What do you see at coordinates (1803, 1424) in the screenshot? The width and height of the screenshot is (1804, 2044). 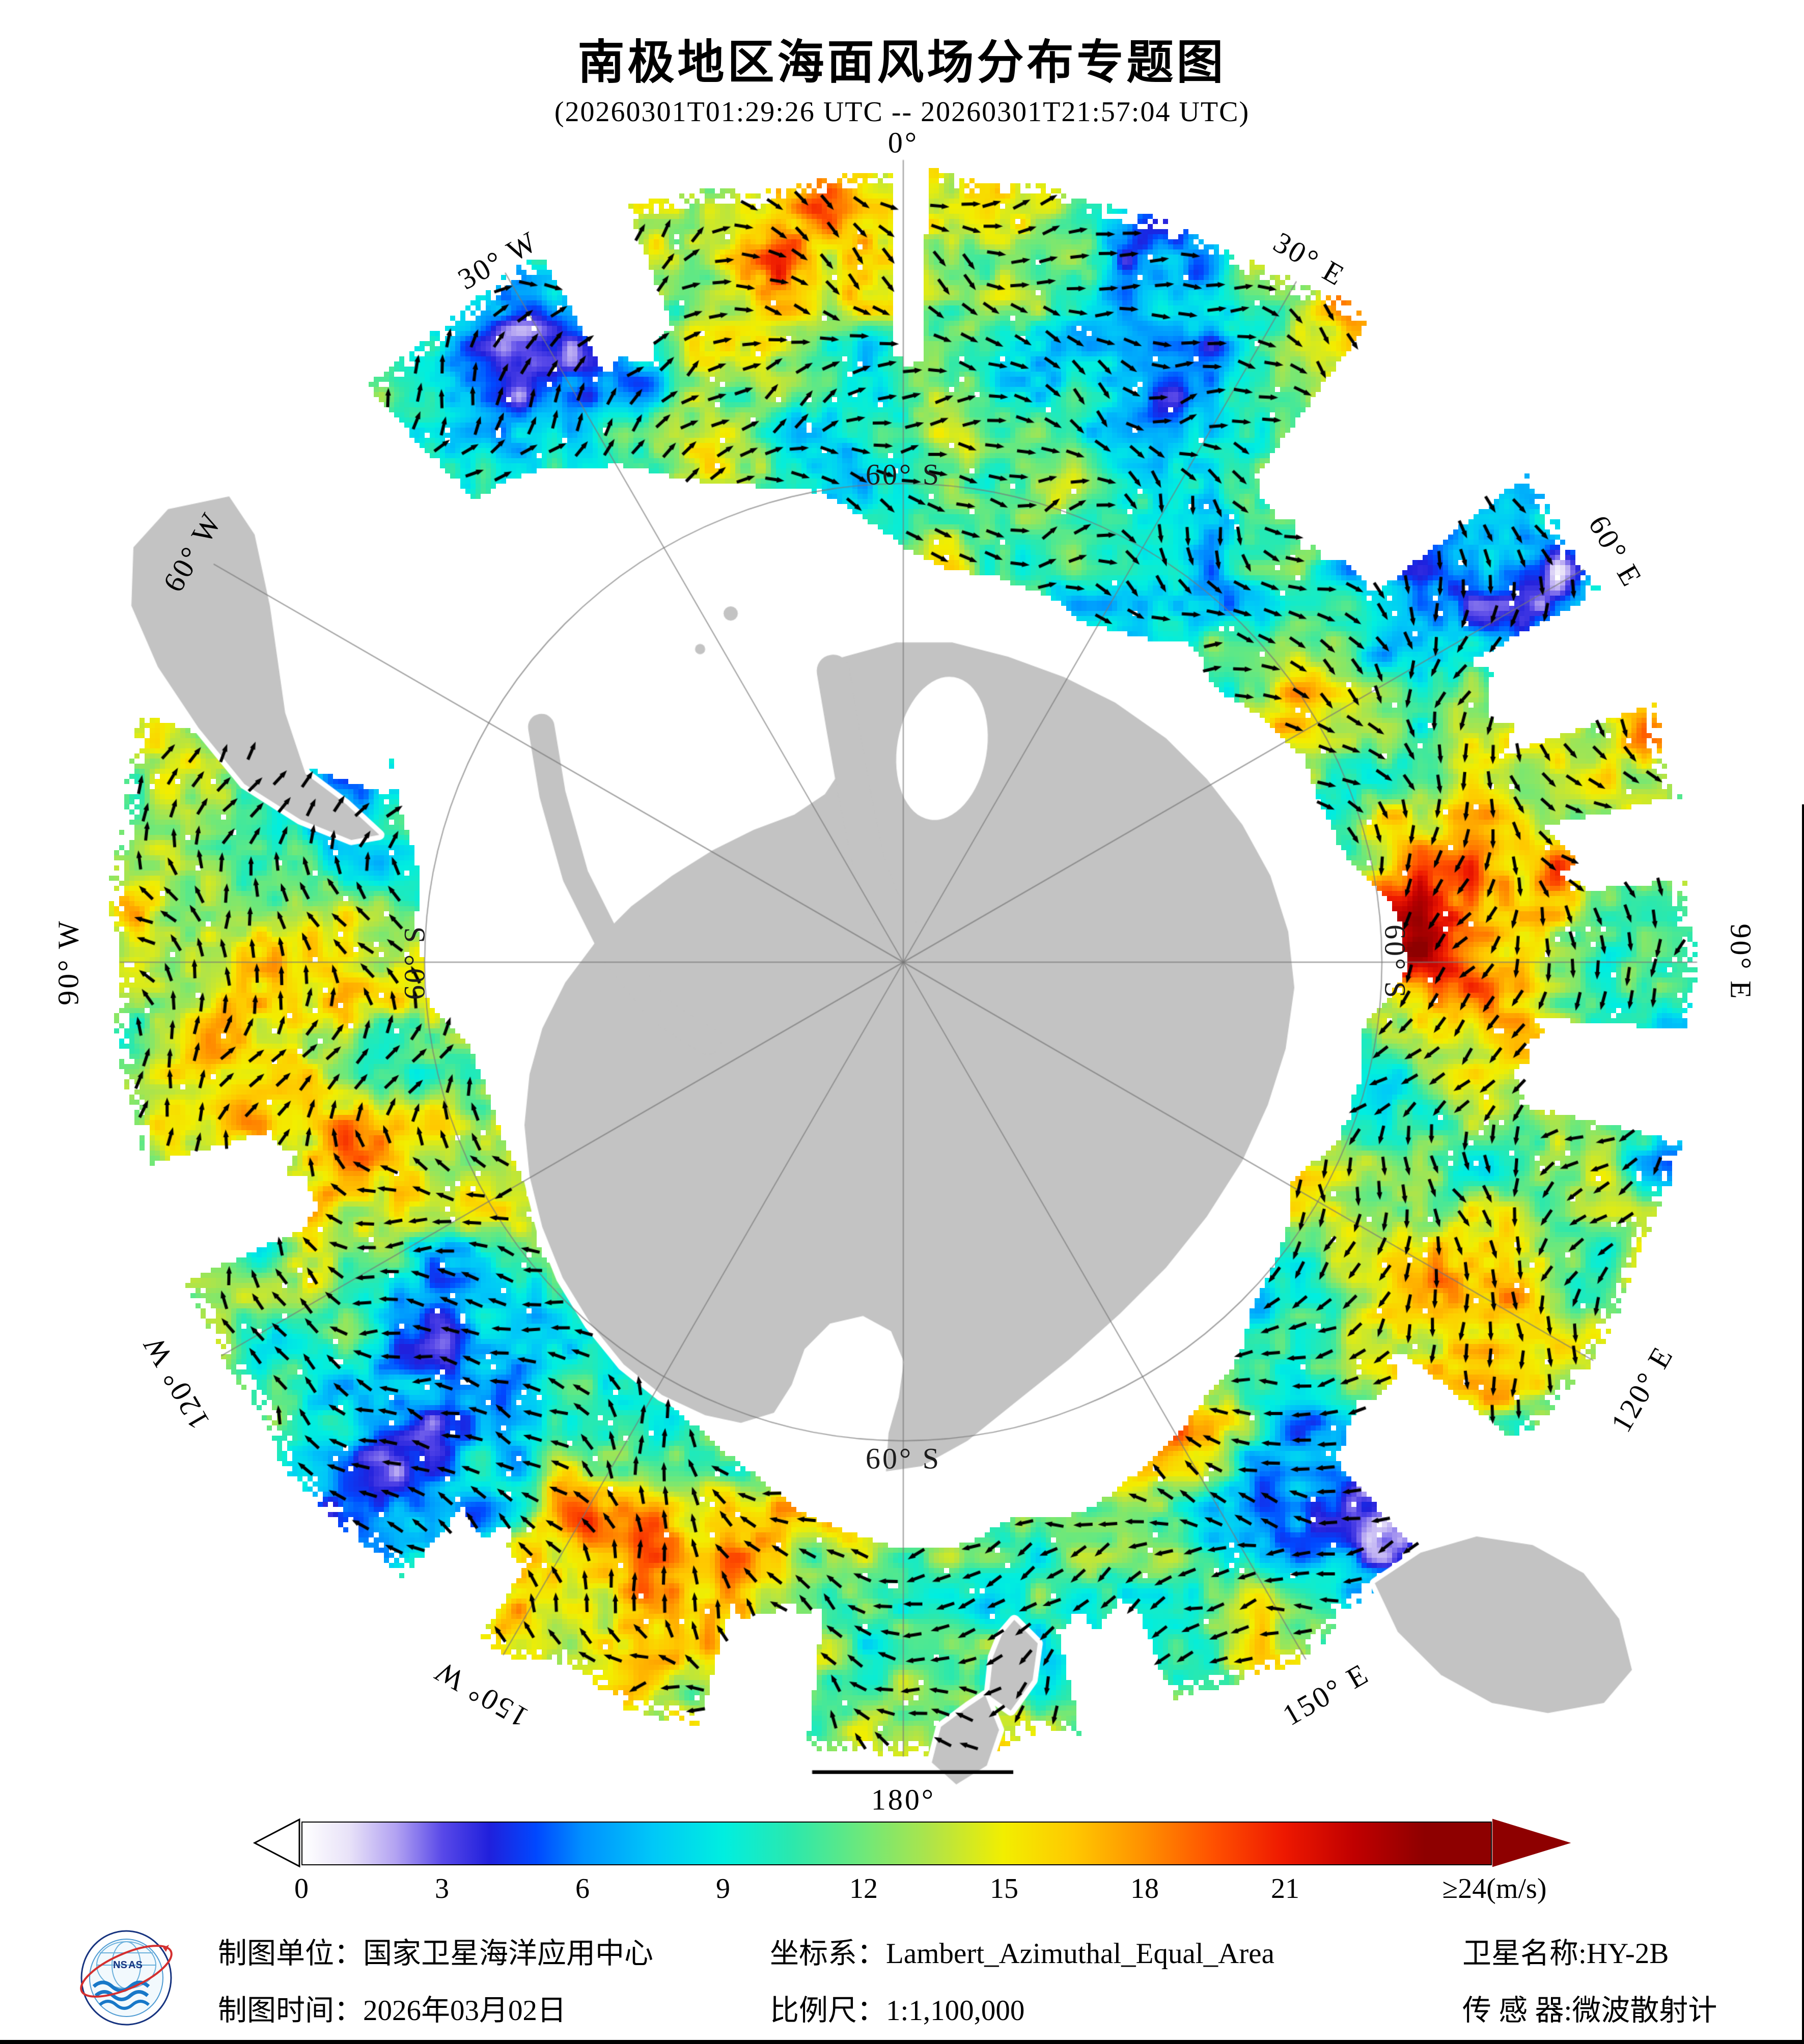 I see `page-right-border` at bounding box center [1803, 1424].